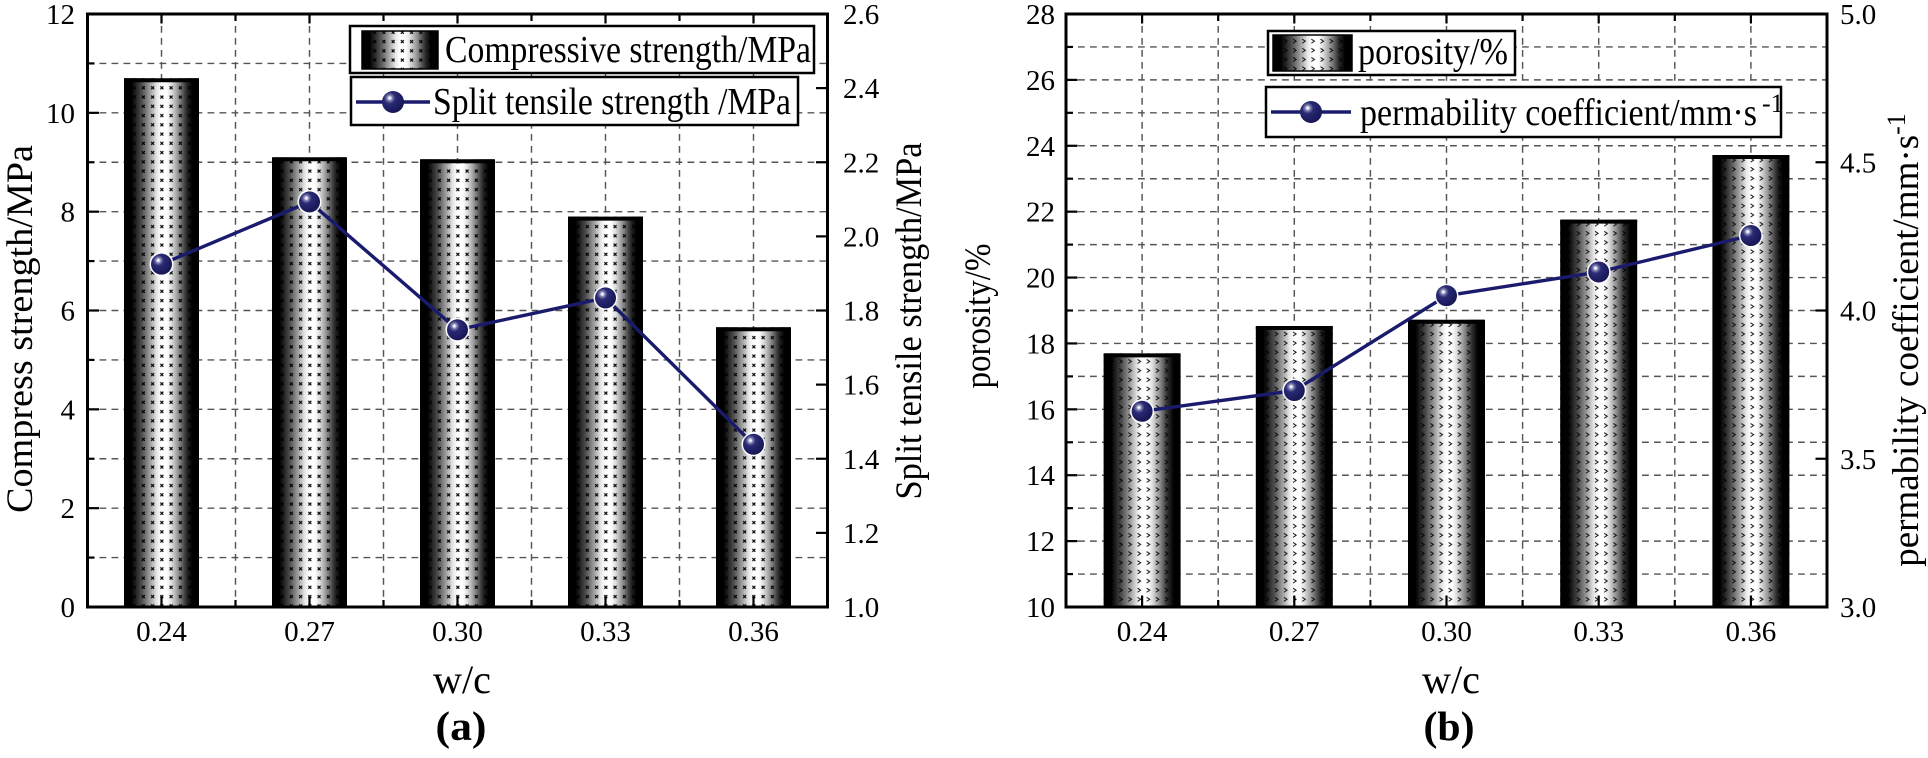 The width and height of the screenshot is (1928, 758). Describe the element at coordinates (461, 726) in the screenshot. I see `svg-text: (a)` at that location.